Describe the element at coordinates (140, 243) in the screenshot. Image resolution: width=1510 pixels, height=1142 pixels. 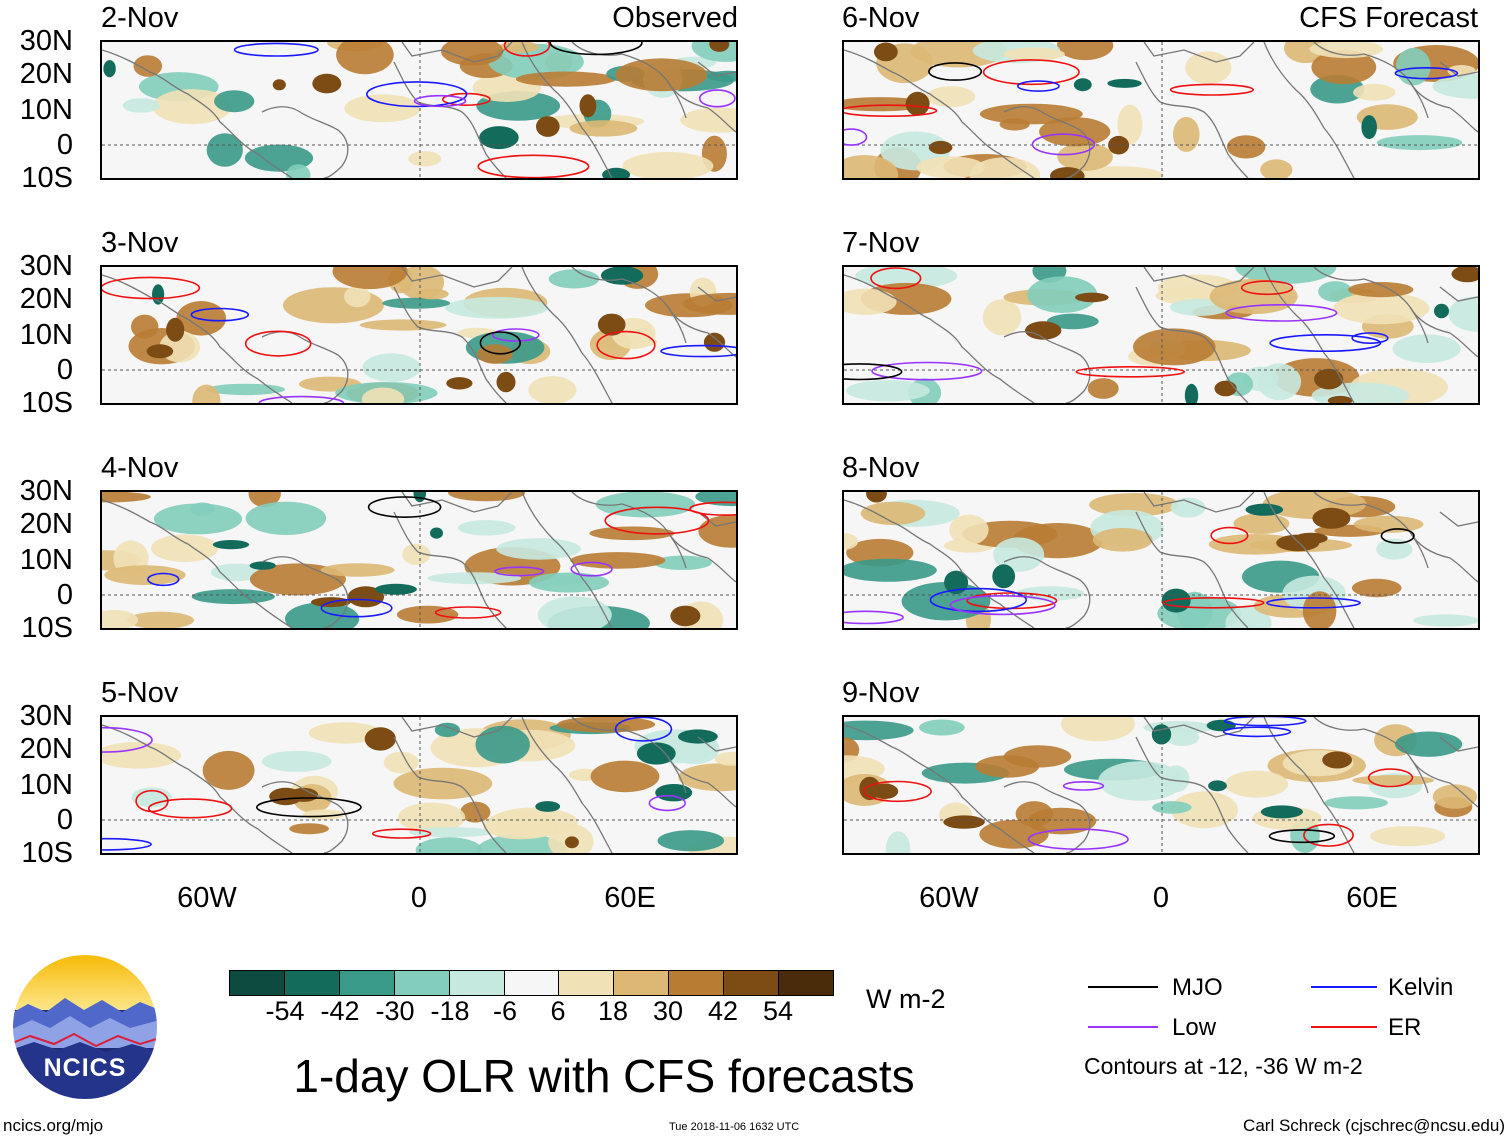
I see `panel-date-observed-2: 3-Nov` at that location.